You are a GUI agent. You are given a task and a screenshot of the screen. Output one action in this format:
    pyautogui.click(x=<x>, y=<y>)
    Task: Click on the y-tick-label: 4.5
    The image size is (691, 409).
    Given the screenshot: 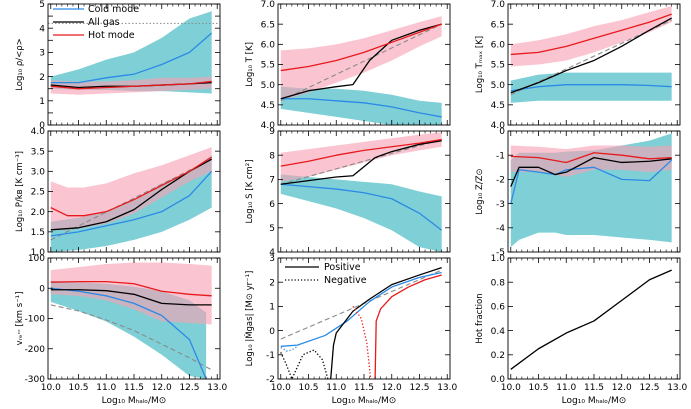 What is the action you would take?
    pyautogui.click(x=498, y=106)
    